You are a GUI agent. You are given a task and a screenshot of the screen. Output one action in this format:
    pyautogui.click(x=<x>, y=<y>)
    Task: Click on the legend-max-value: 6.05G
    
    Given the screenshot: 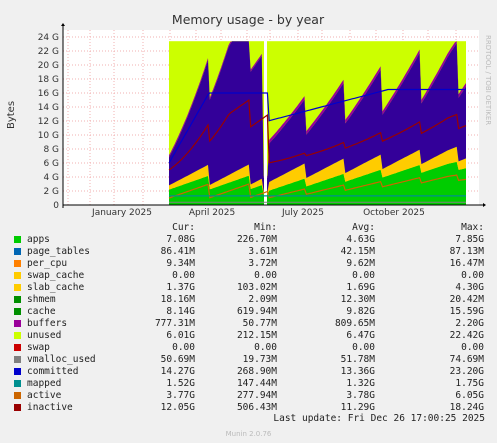 What is the action you would take?
    pyautogui.click(x=469, y=395)
    